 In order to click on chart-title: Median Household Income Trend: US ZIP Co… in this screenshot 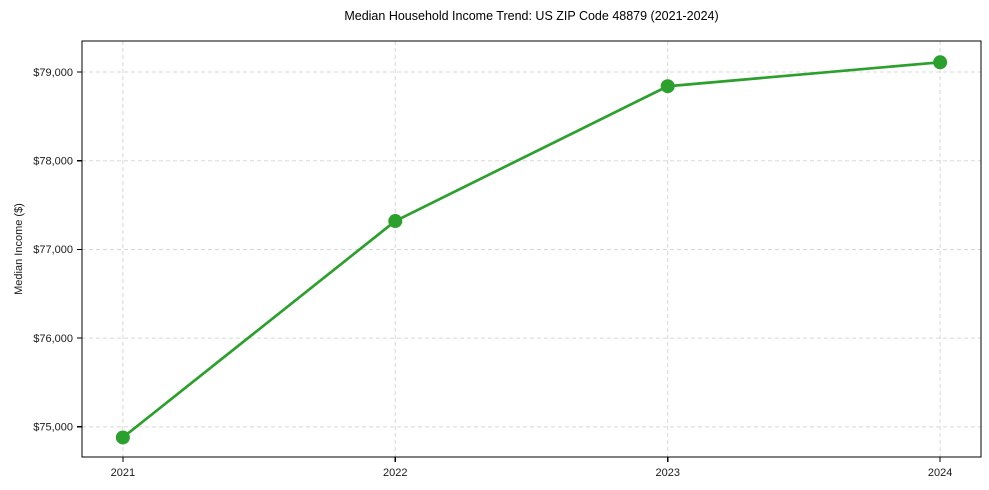, I will do `click(531, 16)`.